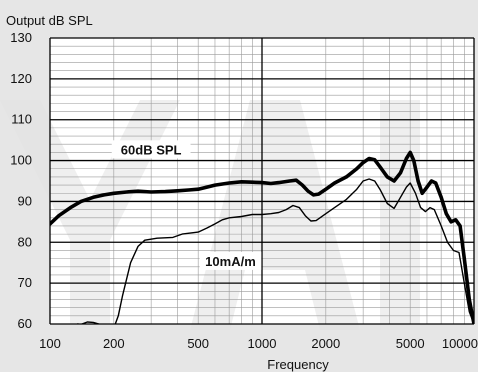 This screenshot has width=478, height=372. Describe the element at coordinates (186, 205) in the screenshot. I see `series-labels: 60dB SPL 10mA/m` at that location.